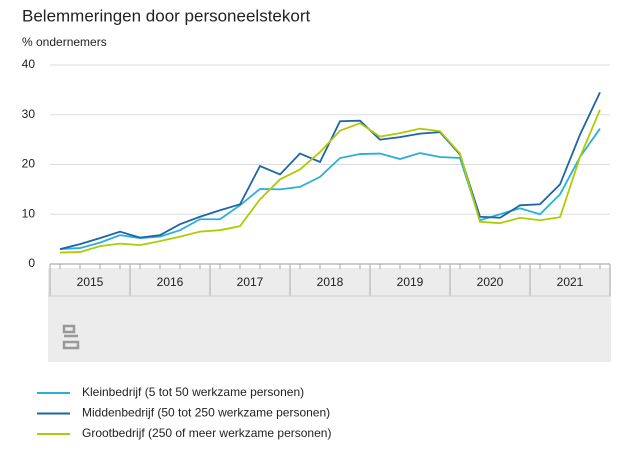 The width and height of the screenshot is (640, 450). What do you see at coordinates (29, 114) in the screenshot?
I see `y-tick-label: 30` at bounding box center [29, 114].